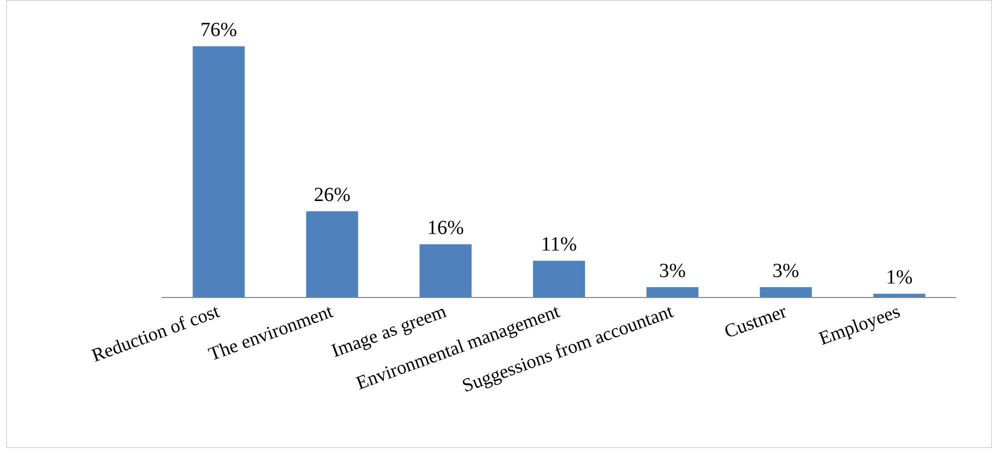 The width and height of the screenshot is (996, 450). I want to click on data-label: 76%, so click(219, 30).